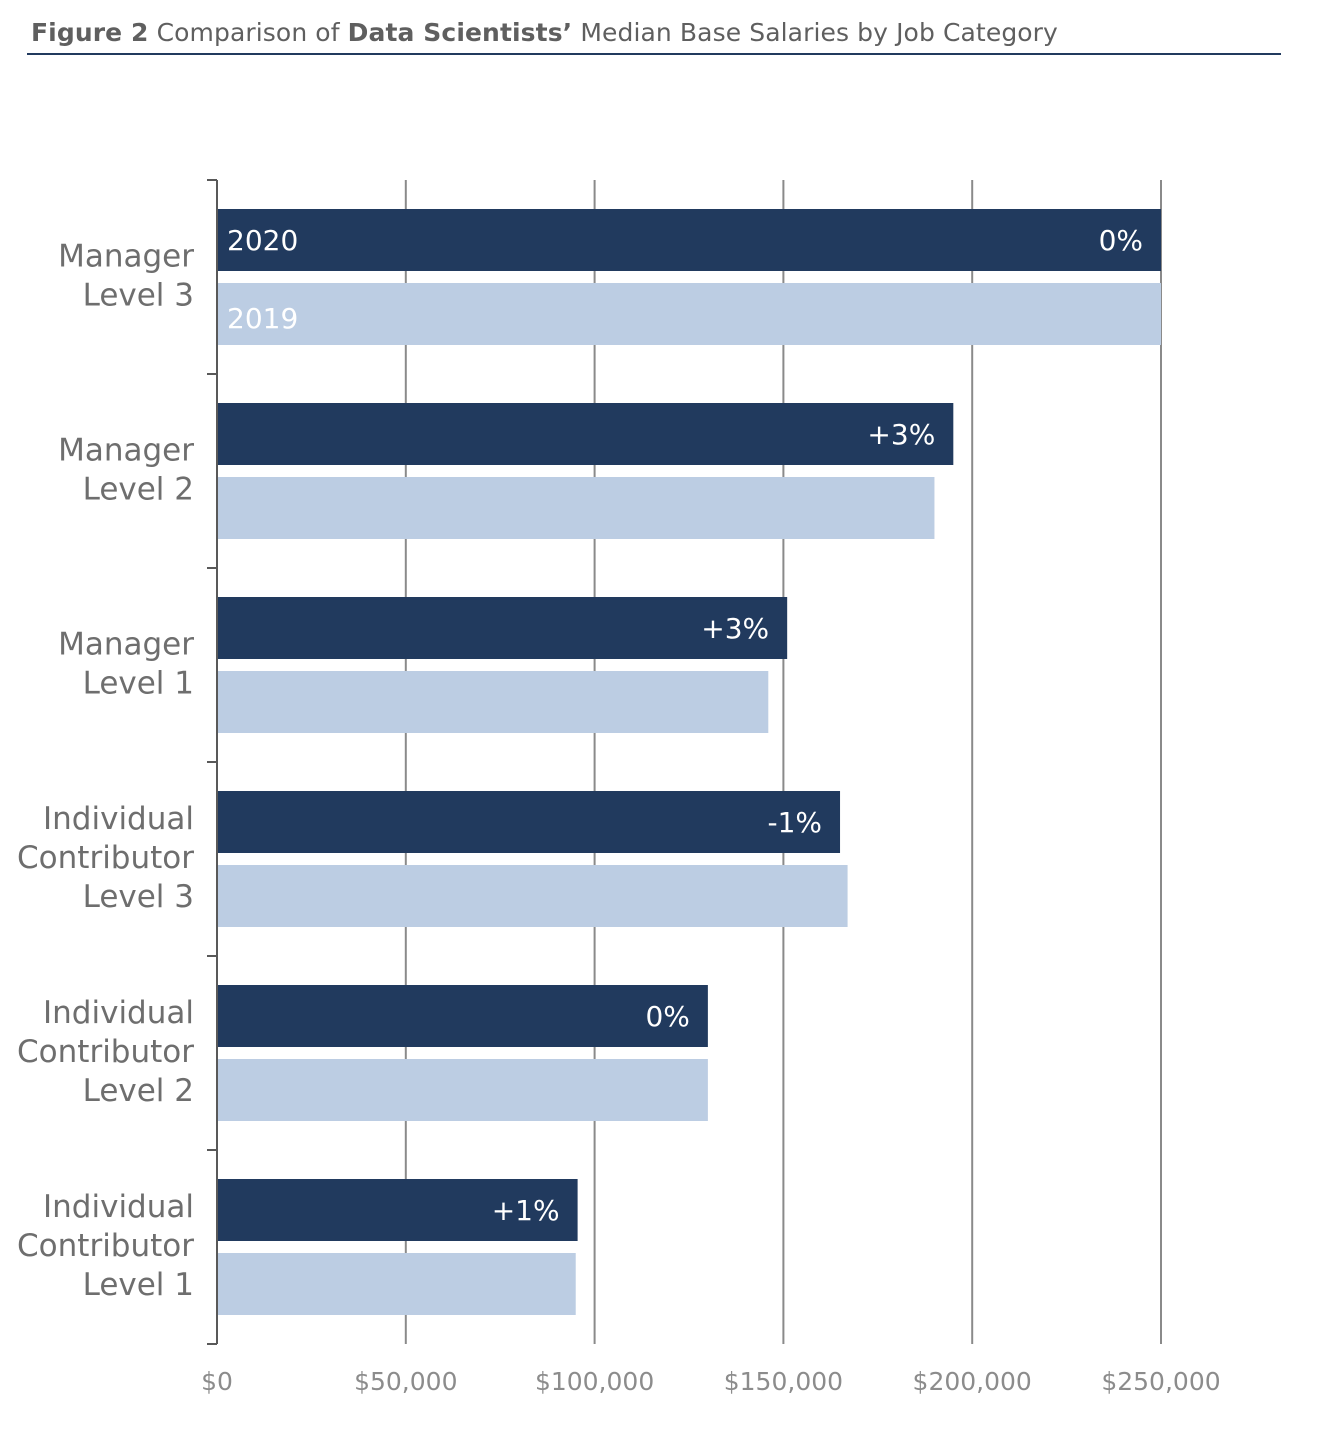  Describe the element at coordinates (783, 1381) in the screenshot. I see `x-tick-label: $150,000` at that location.